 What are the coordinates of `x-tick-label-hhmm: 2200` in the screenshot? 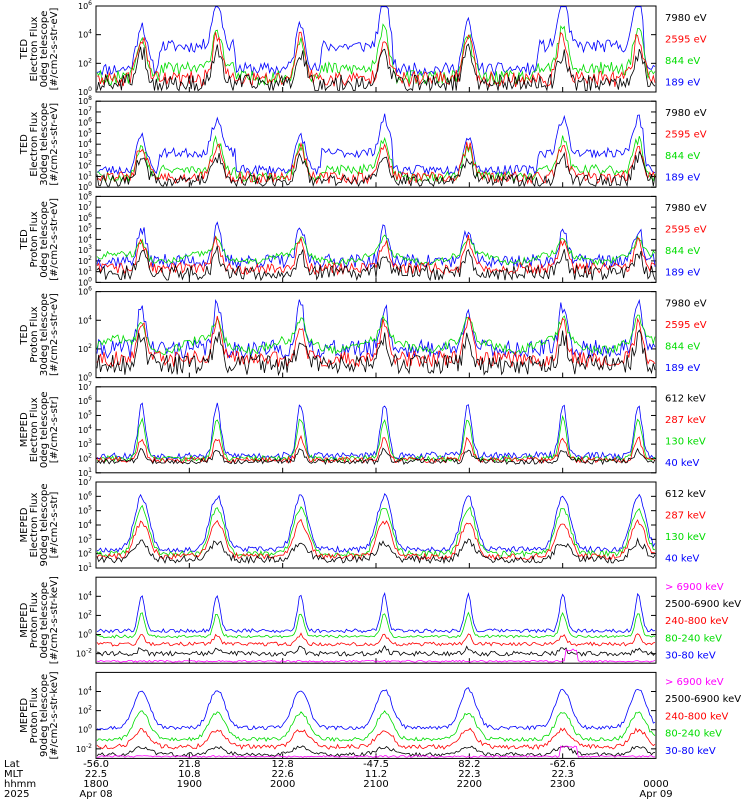 It's located at (469, 784).